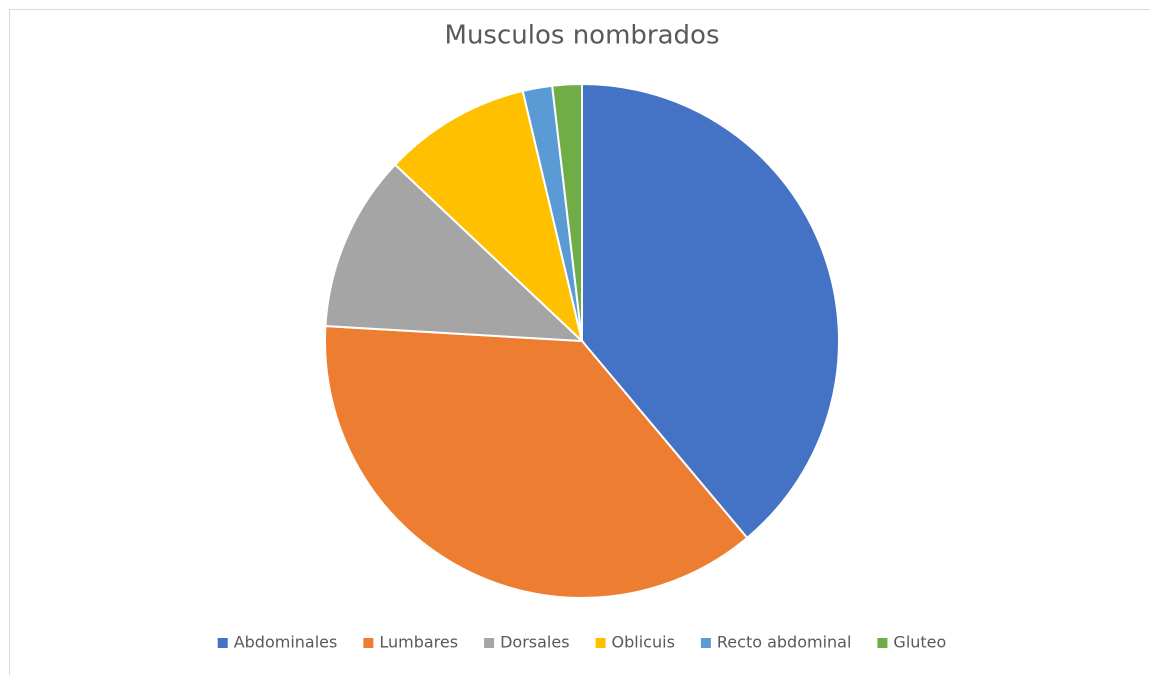 Image resolution: width=1150 pixels, height=675 pixels. Describe the element at coordinates (534, 642) in the screenshot. I see `legend-label: Dorsales` at that location.